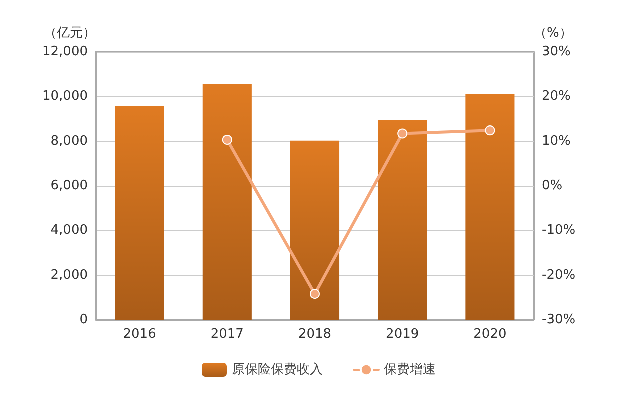 Image resolution: width=638 pixels, height=398 pixels. What do you see at coordinates (315, 334) in the screenshot?
I see `x-tick-label: 2018` at bounding box center [315, 334].